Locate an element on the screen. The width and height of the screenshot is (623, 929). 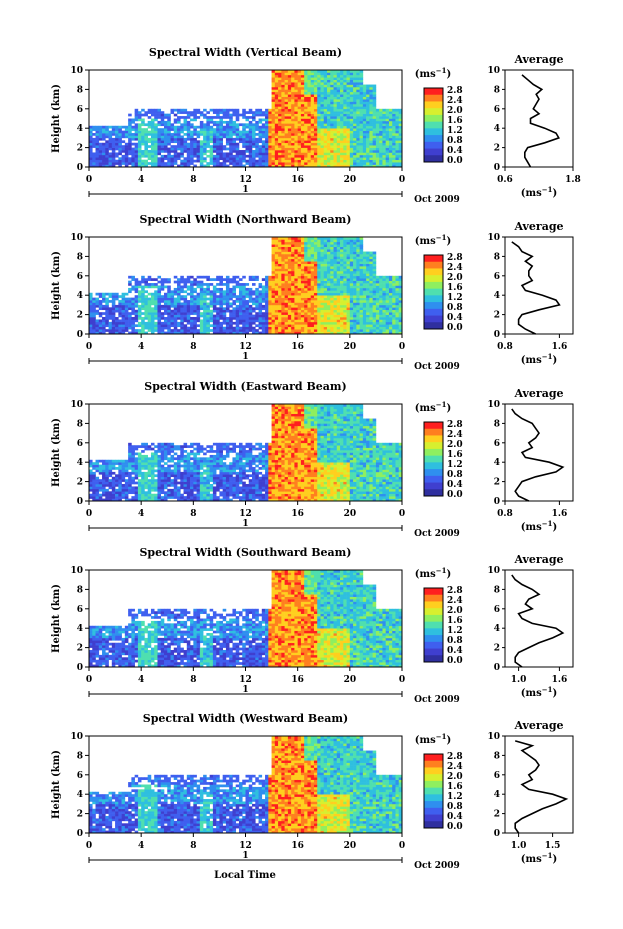
y-tick-label: 10 is located at coordinates (76, 71).